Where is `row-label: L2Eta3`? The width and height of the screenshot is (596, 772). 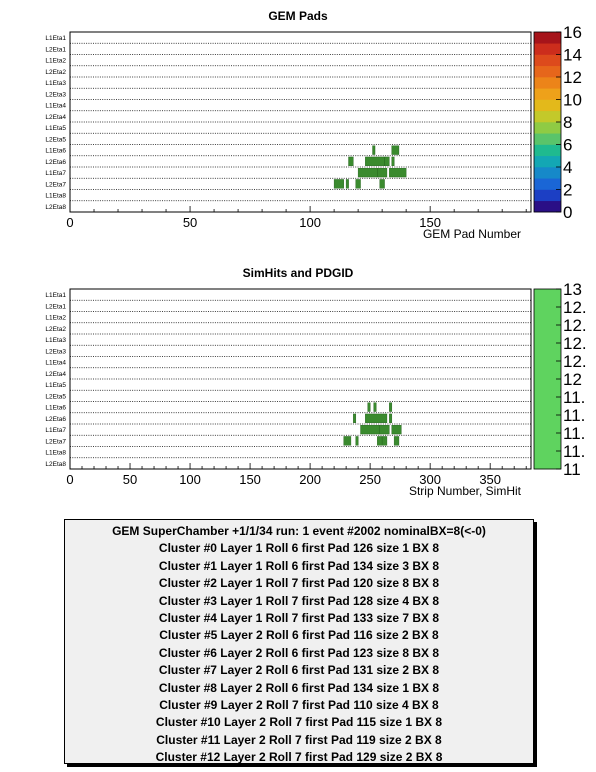 row-label: L2Eta3 is located at coordinates (55, 94).